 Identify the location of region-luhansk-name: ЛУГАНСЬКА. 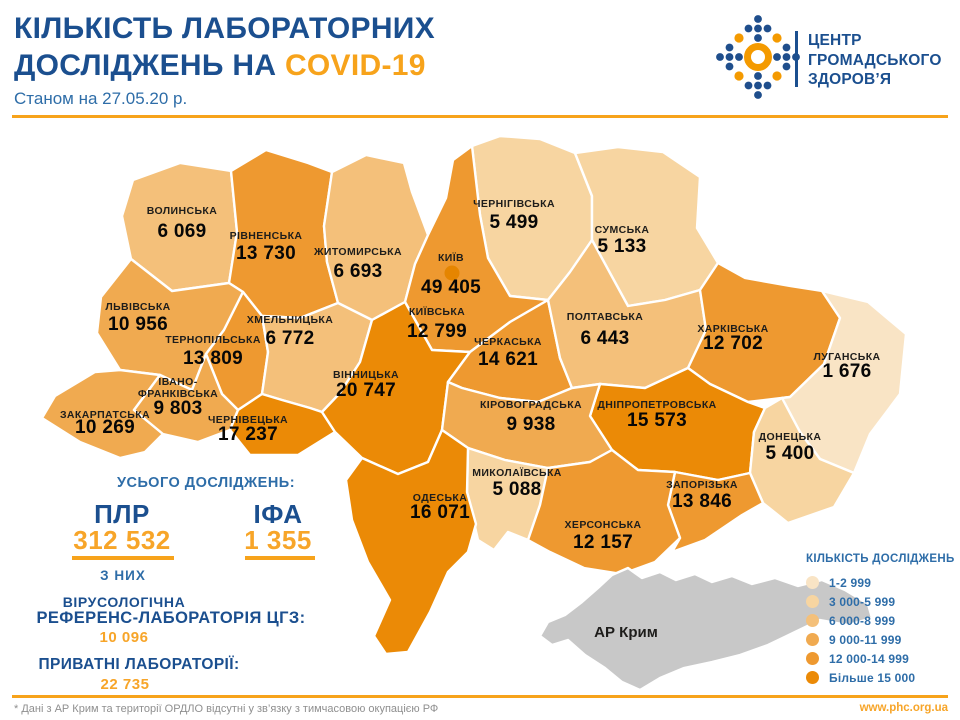
(846, 357).